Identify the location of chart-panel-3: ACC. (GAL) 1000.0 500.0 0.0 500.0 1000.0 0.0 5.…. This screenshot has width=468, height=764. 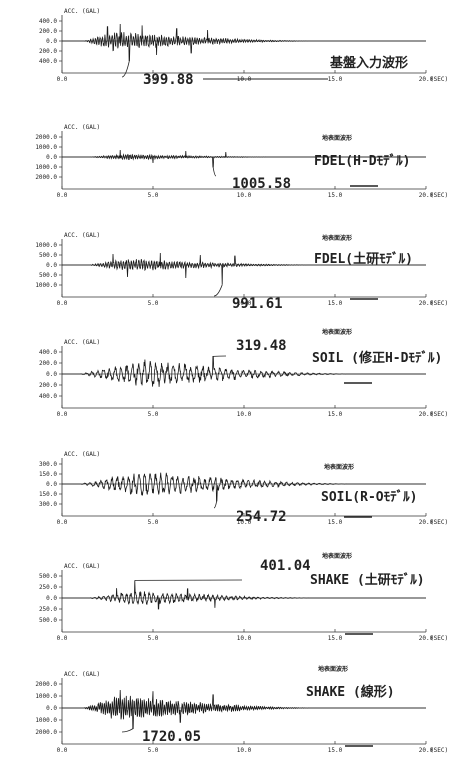
(241, 272).